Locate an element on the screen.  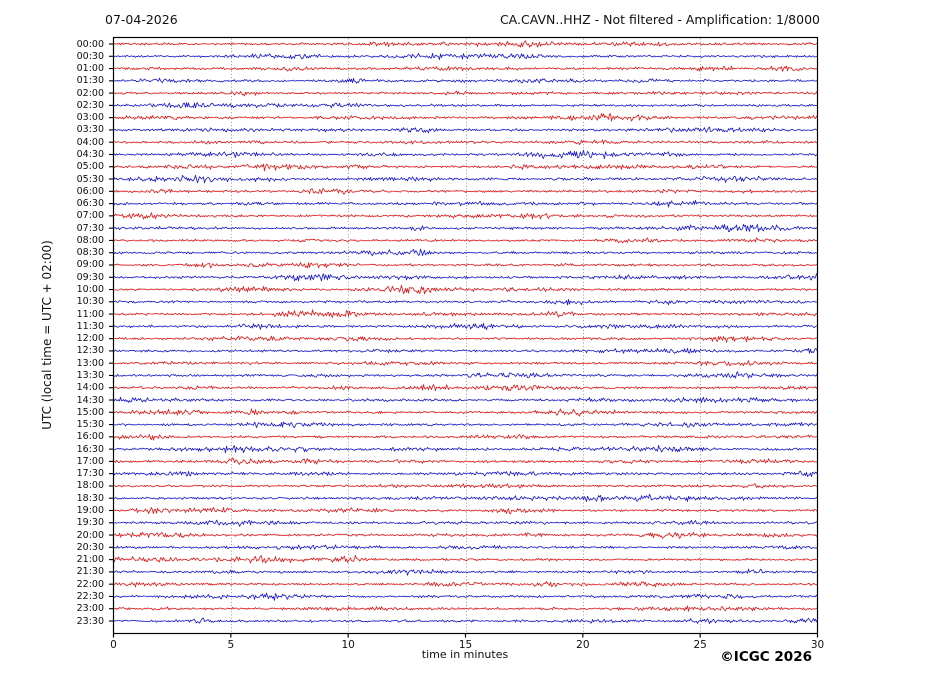
seismic-trace-22:00 is located at coordinates (465, 584).